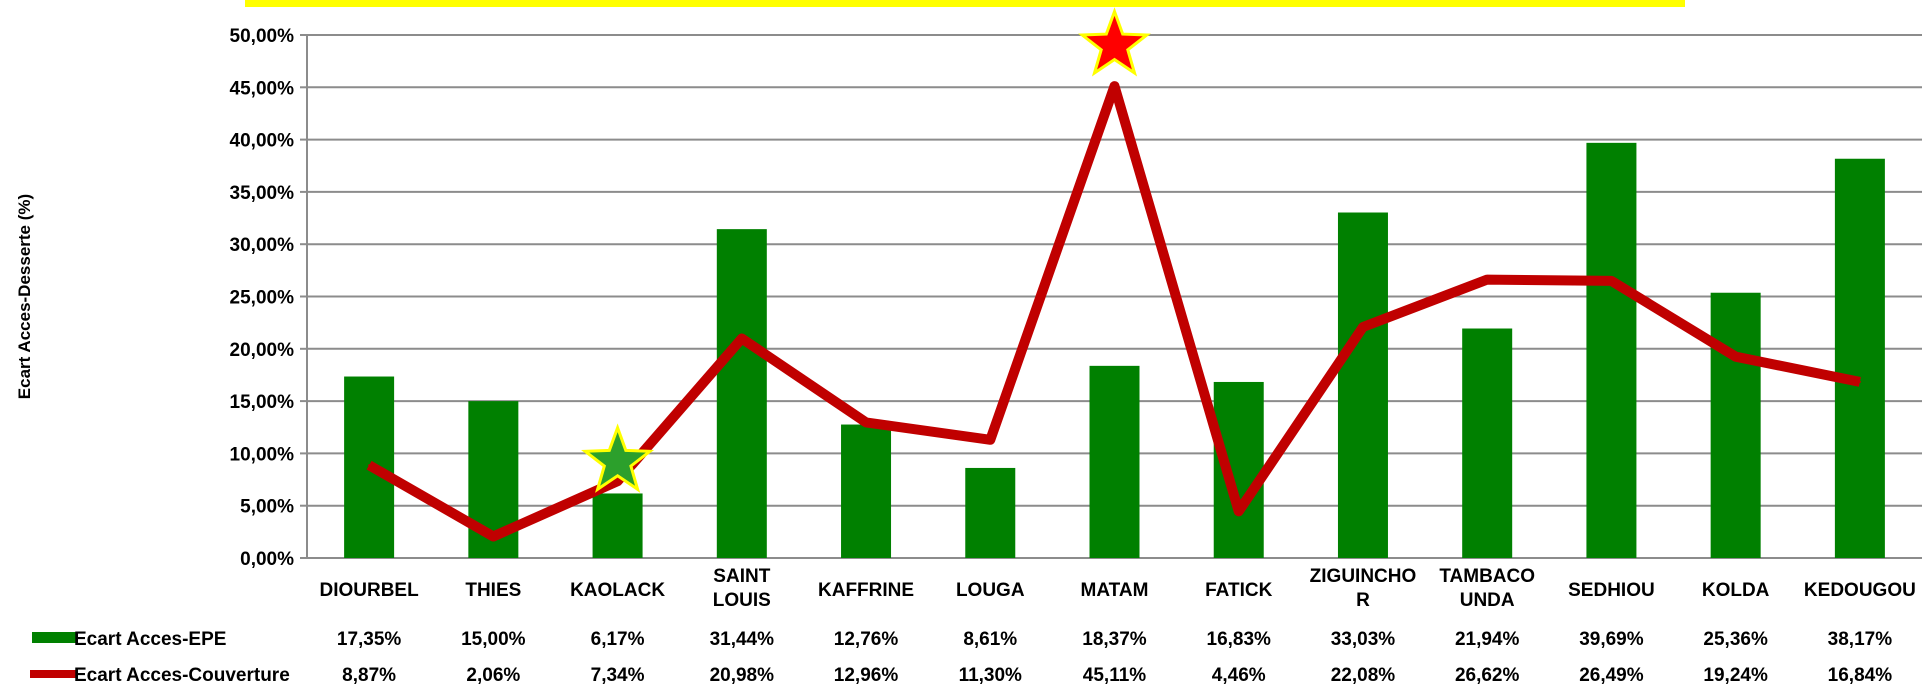 This screenshot has width=1922, height=691. What do you see at coordinates (1860, 639) in the screenshot?
I see `table-value: 38,17%` at bounding box center [1860, 639].